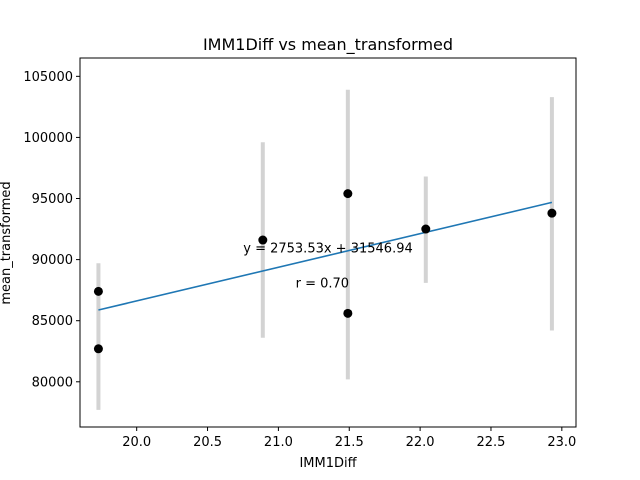 The image size is (640, 480). What do you see at coordinates (490, 442) in the screenshot?
I see `x-tick-label-5: 22.5` at bounding box center [490, 442].